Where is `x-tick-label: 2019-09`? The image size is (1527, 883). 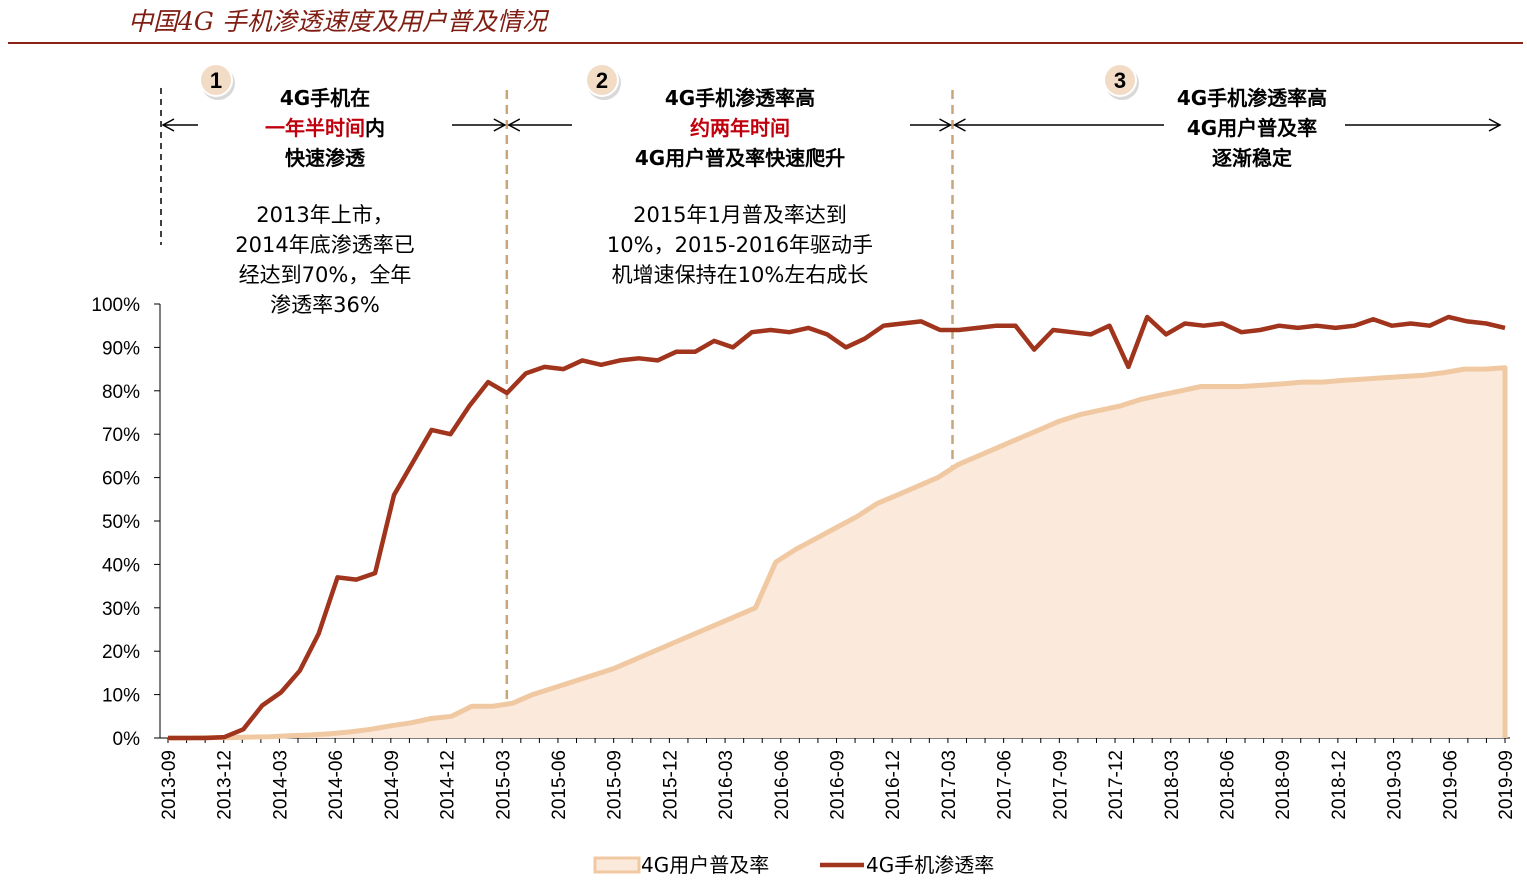
x-tick-label: 2019-09 is located at coordinates (1506, 785).